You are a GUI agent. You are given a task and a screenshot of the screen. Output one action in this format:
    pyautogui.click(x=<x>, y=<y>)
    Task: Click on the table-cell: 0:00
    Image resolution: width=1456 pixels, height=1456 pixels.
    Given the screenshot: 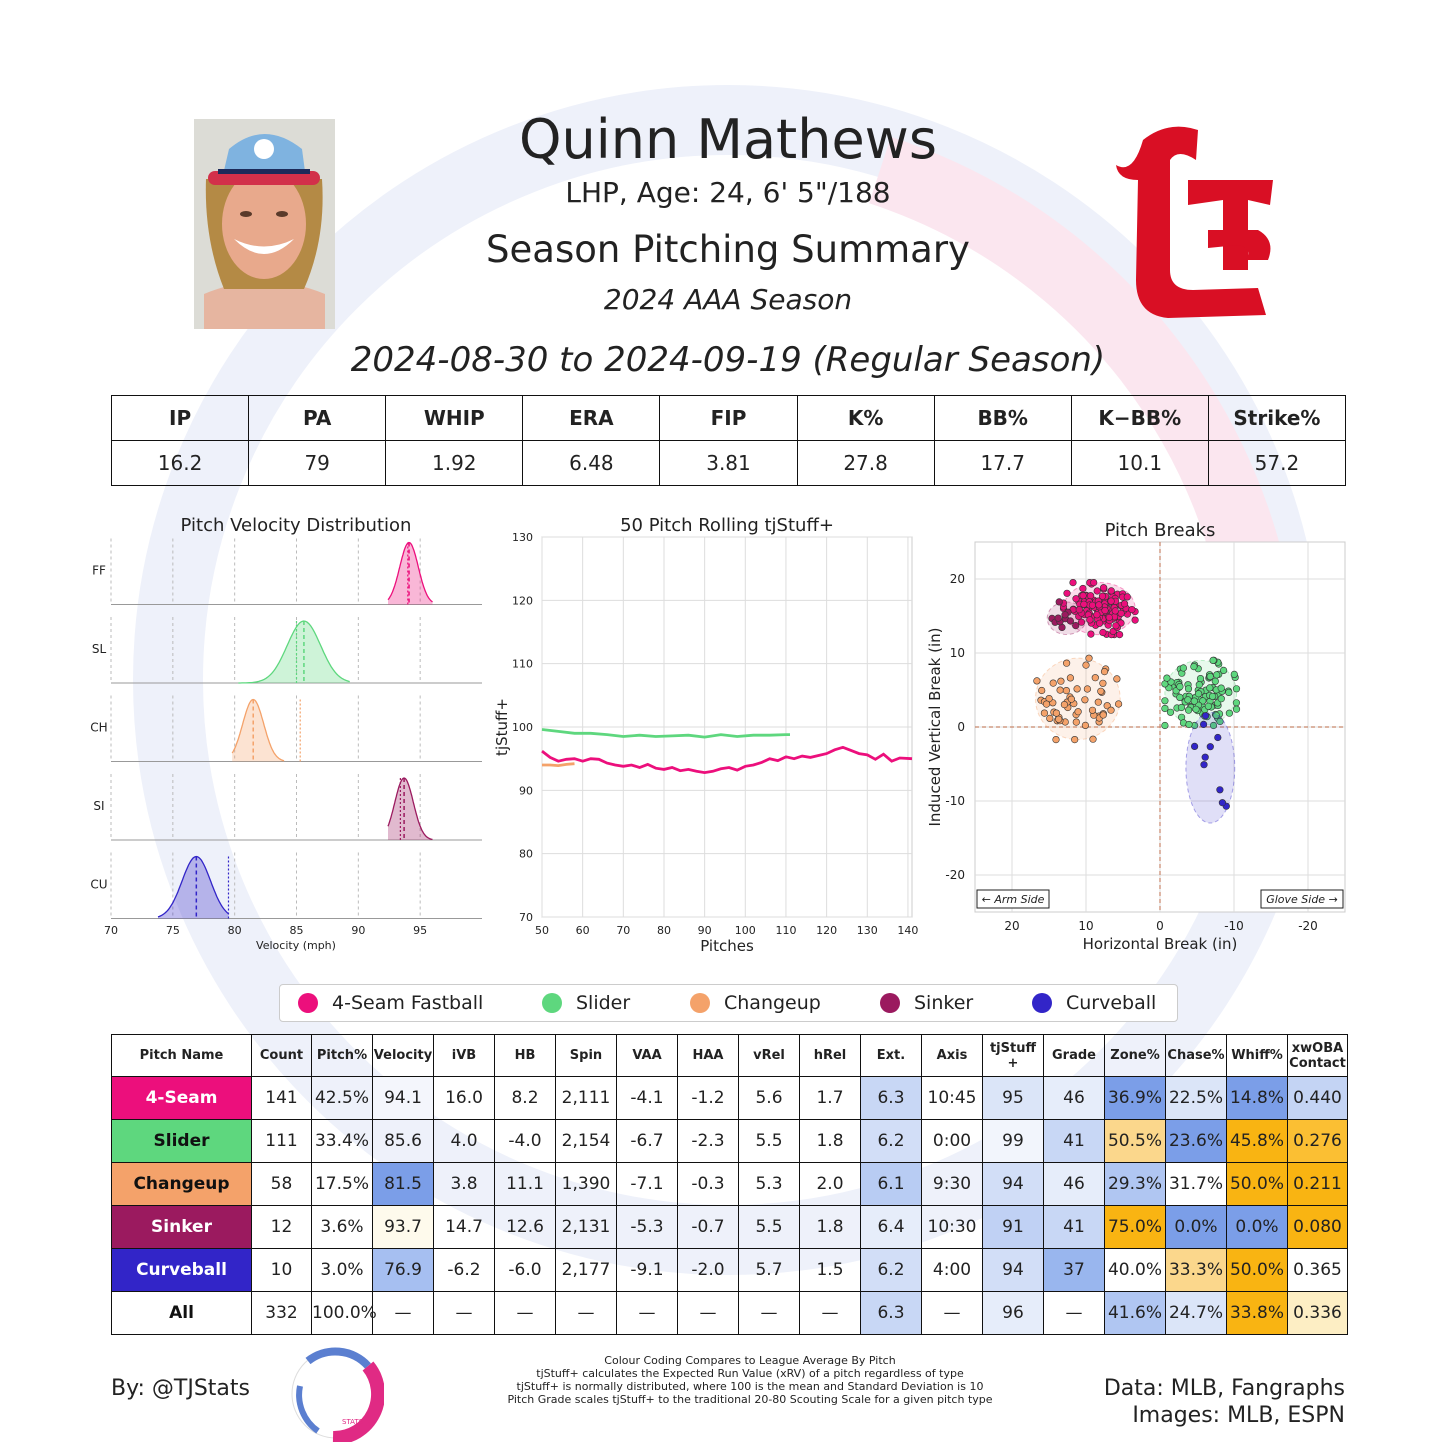 What is the action you would take?
    pyautogui.click(x=952, y=1141)
    